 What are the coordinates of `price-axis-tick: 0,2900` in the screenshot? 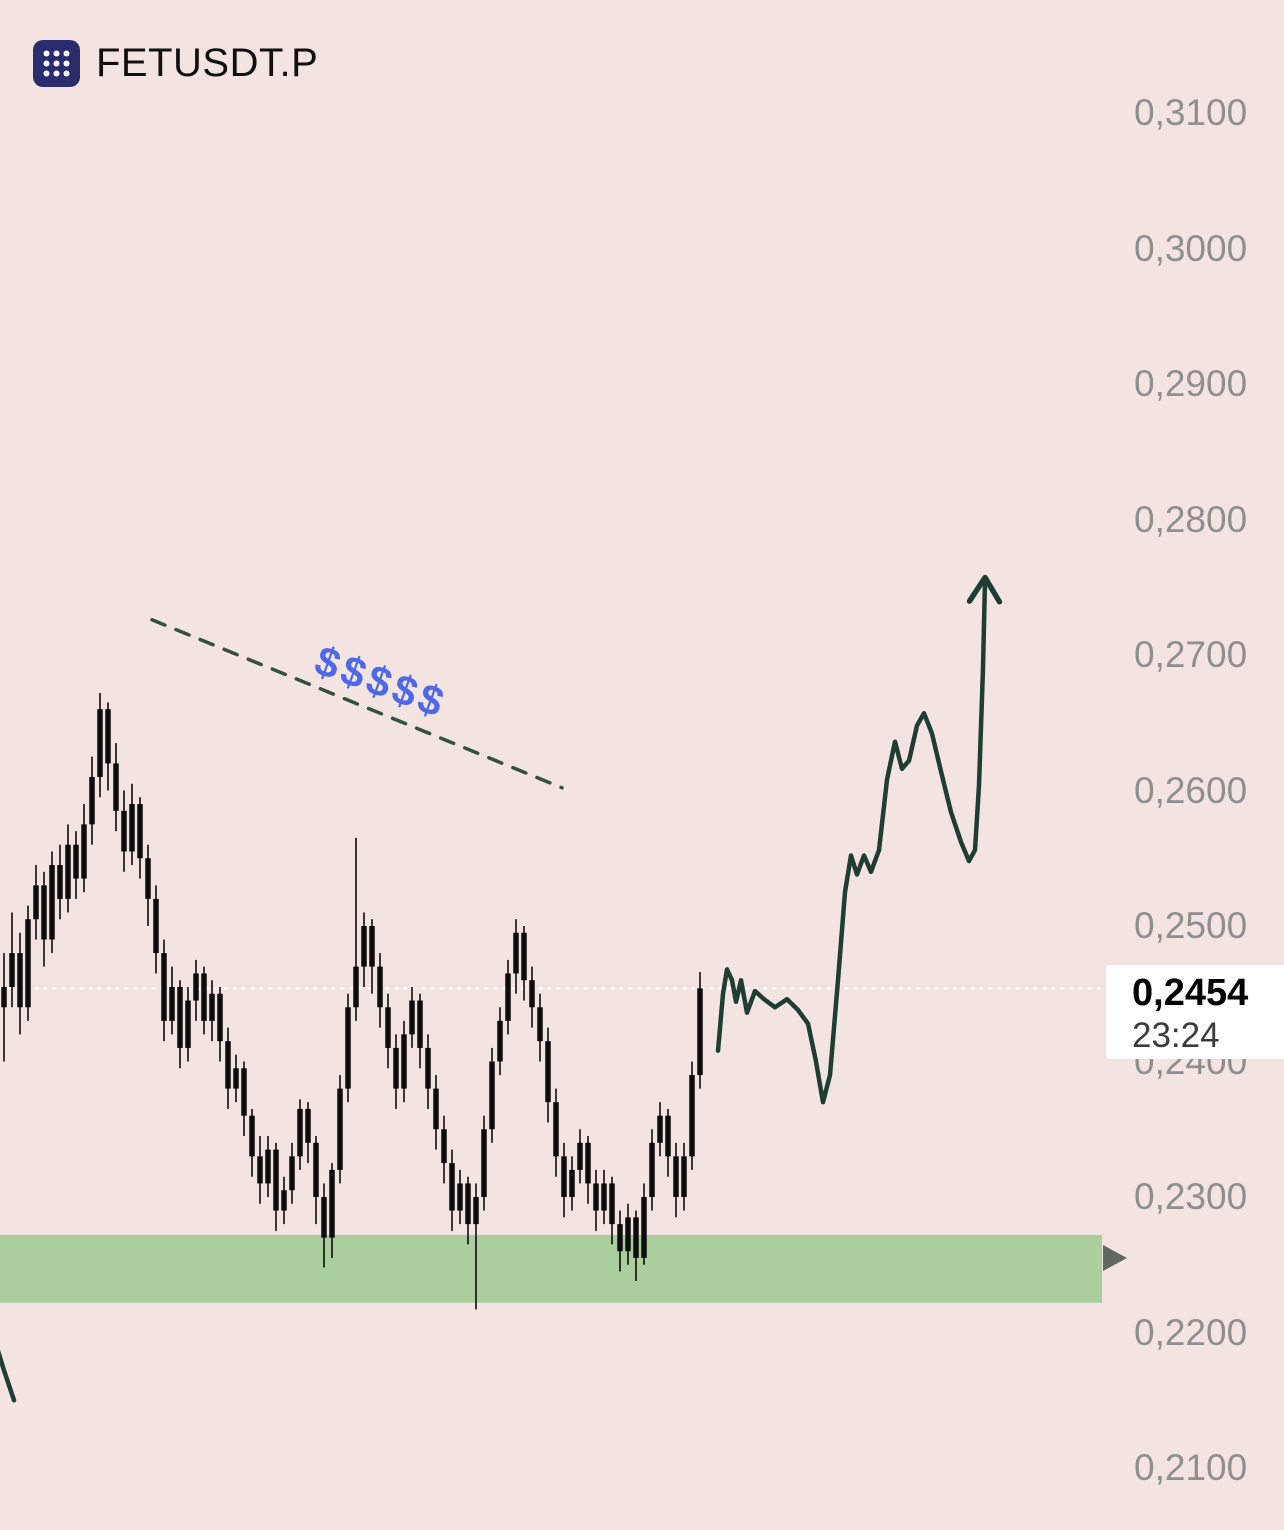 It's located at (1191, 383).